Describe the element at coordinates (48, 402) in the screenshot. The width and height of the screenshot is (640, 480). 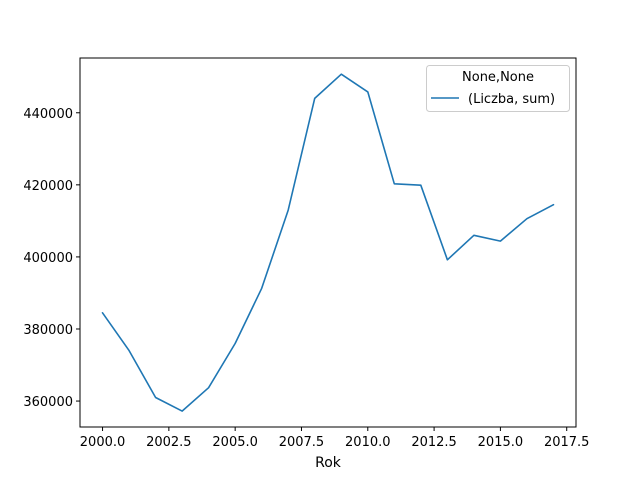
I see `y-tick-label: 360000` at that location.